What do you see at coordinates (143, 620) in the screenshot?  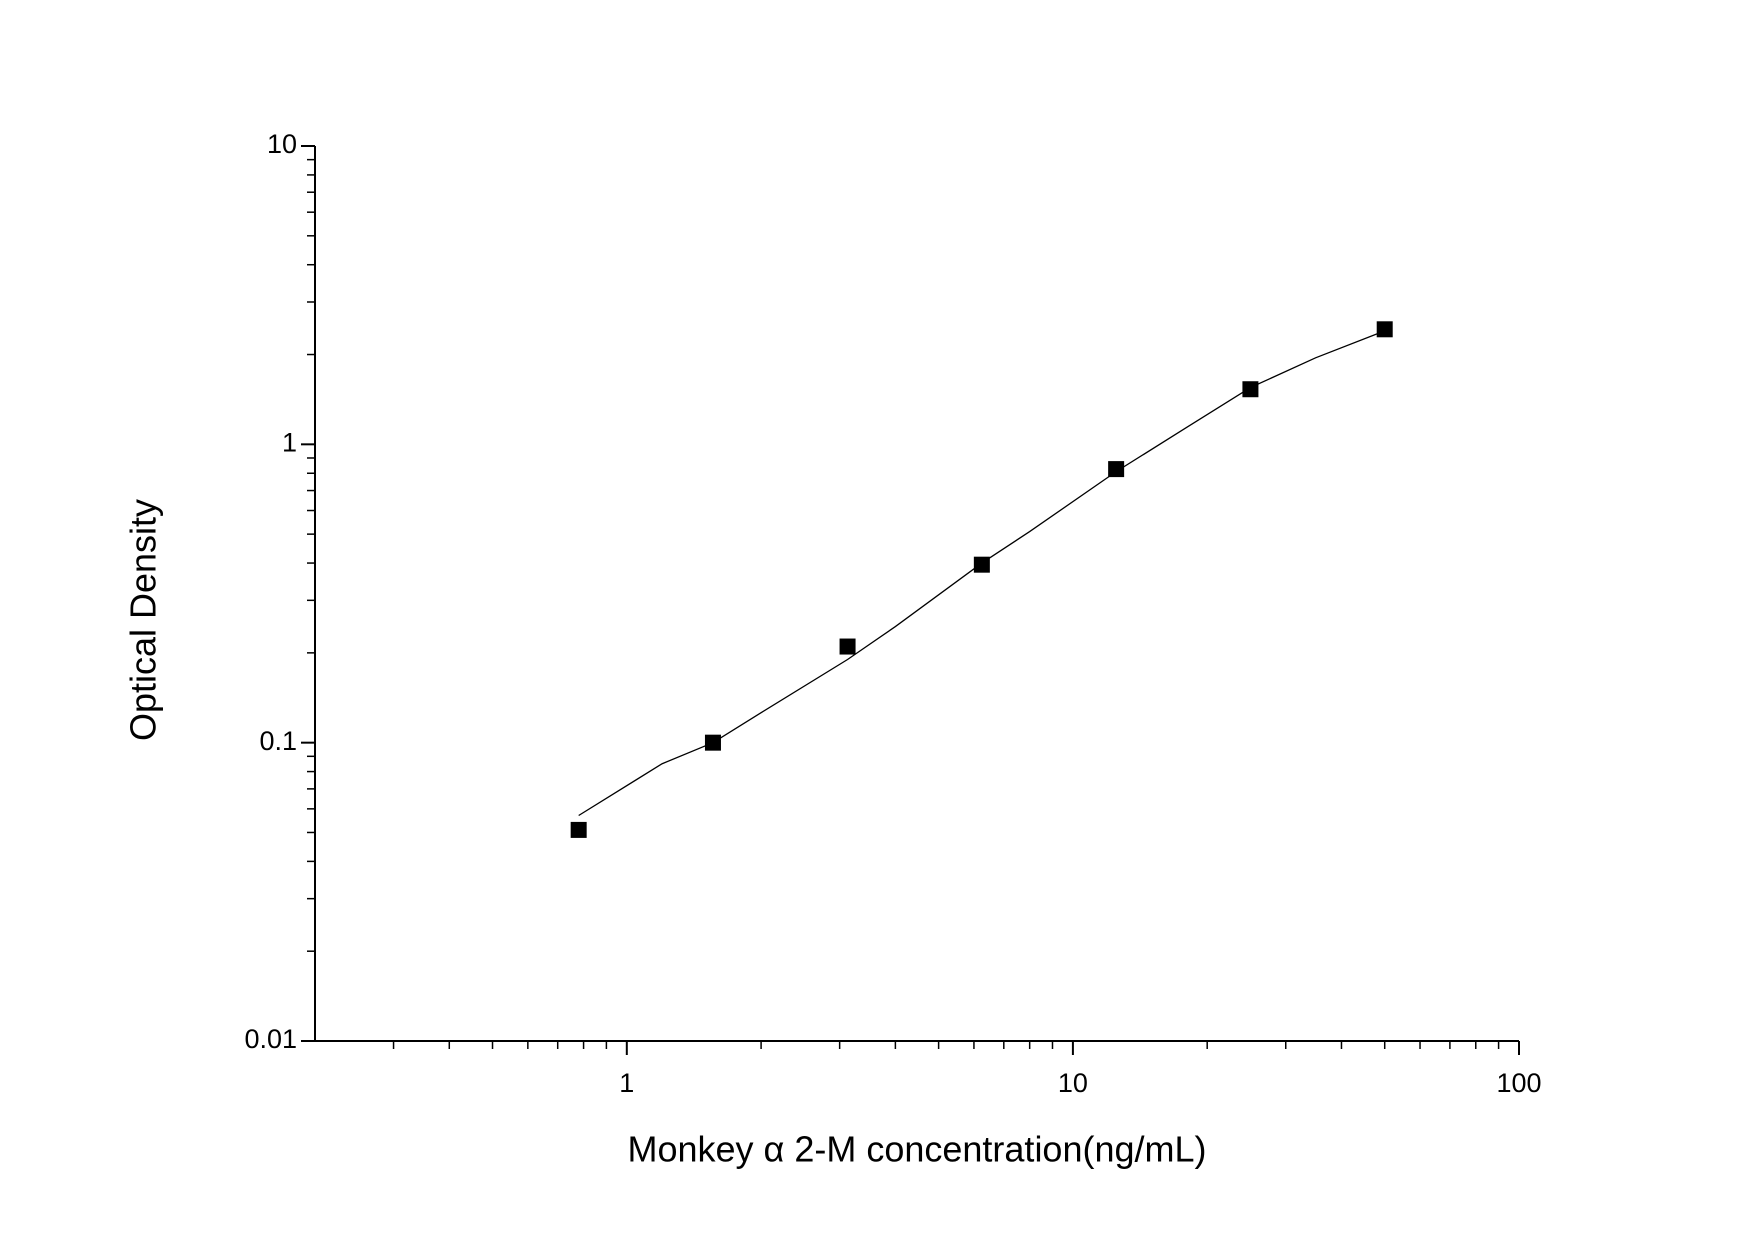 I see `y-axis-label: Optical Density` at bounding box center [143, 620].